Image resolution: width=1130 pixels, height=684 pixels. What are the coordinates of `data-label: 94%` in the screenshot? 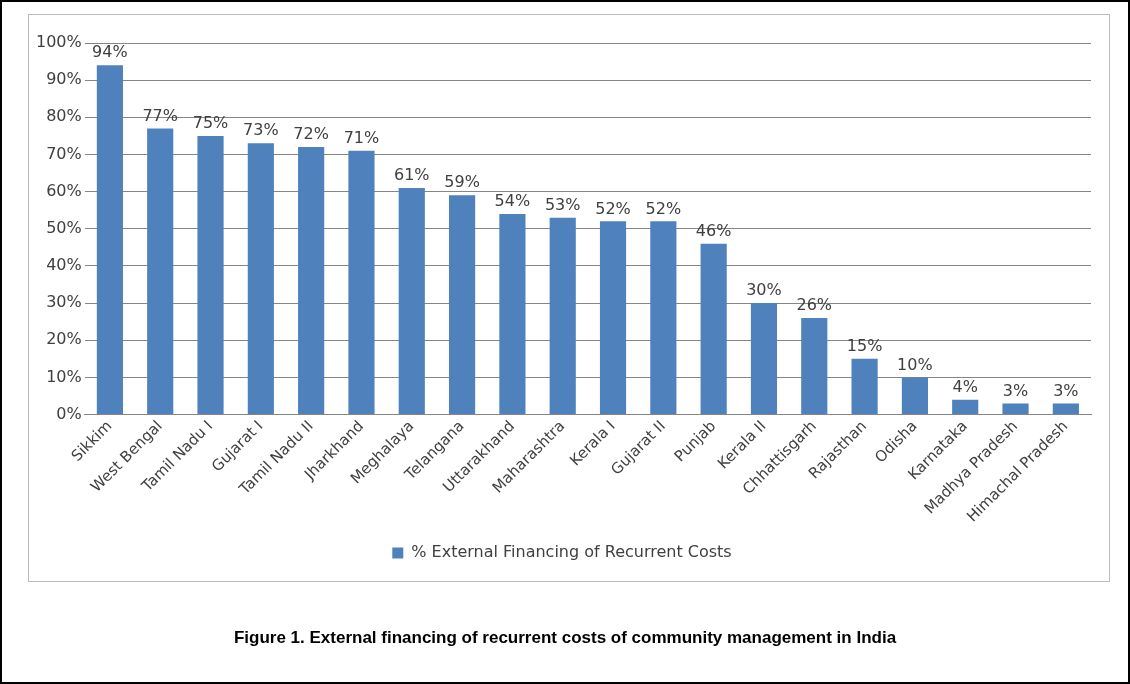 It's located at (110, 52).